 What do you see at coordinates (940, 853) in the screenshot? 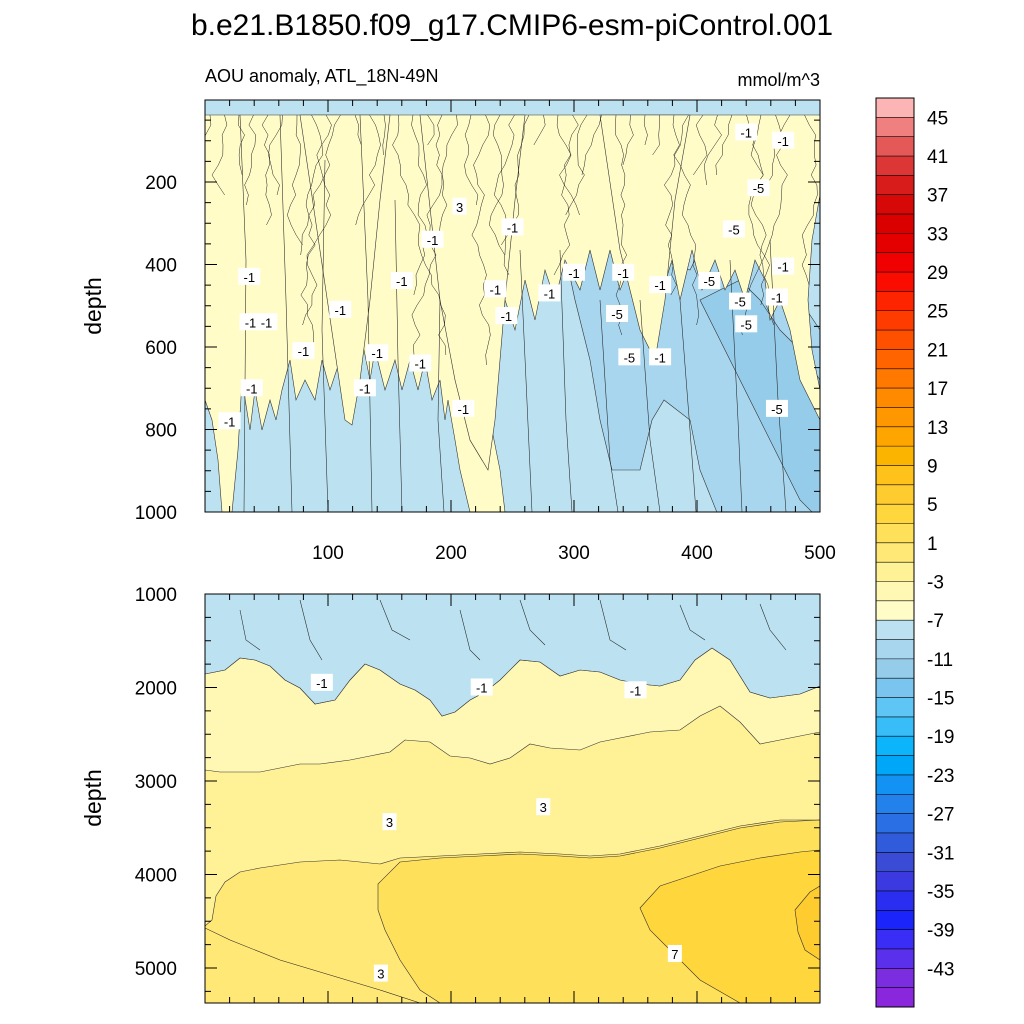
I see `colorbar-label: -31` at bounding box center [940, 853].